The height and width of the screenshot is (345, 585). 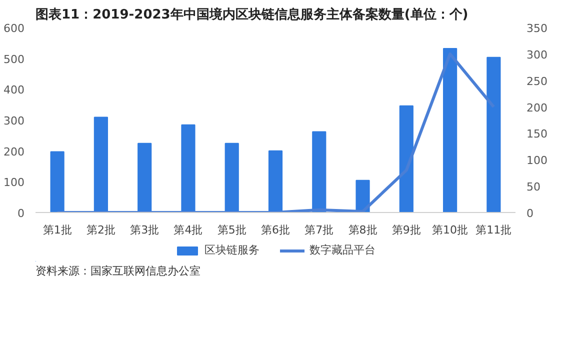 I want to click on x-tick-label: 第6批, so click(x=275, y=230).